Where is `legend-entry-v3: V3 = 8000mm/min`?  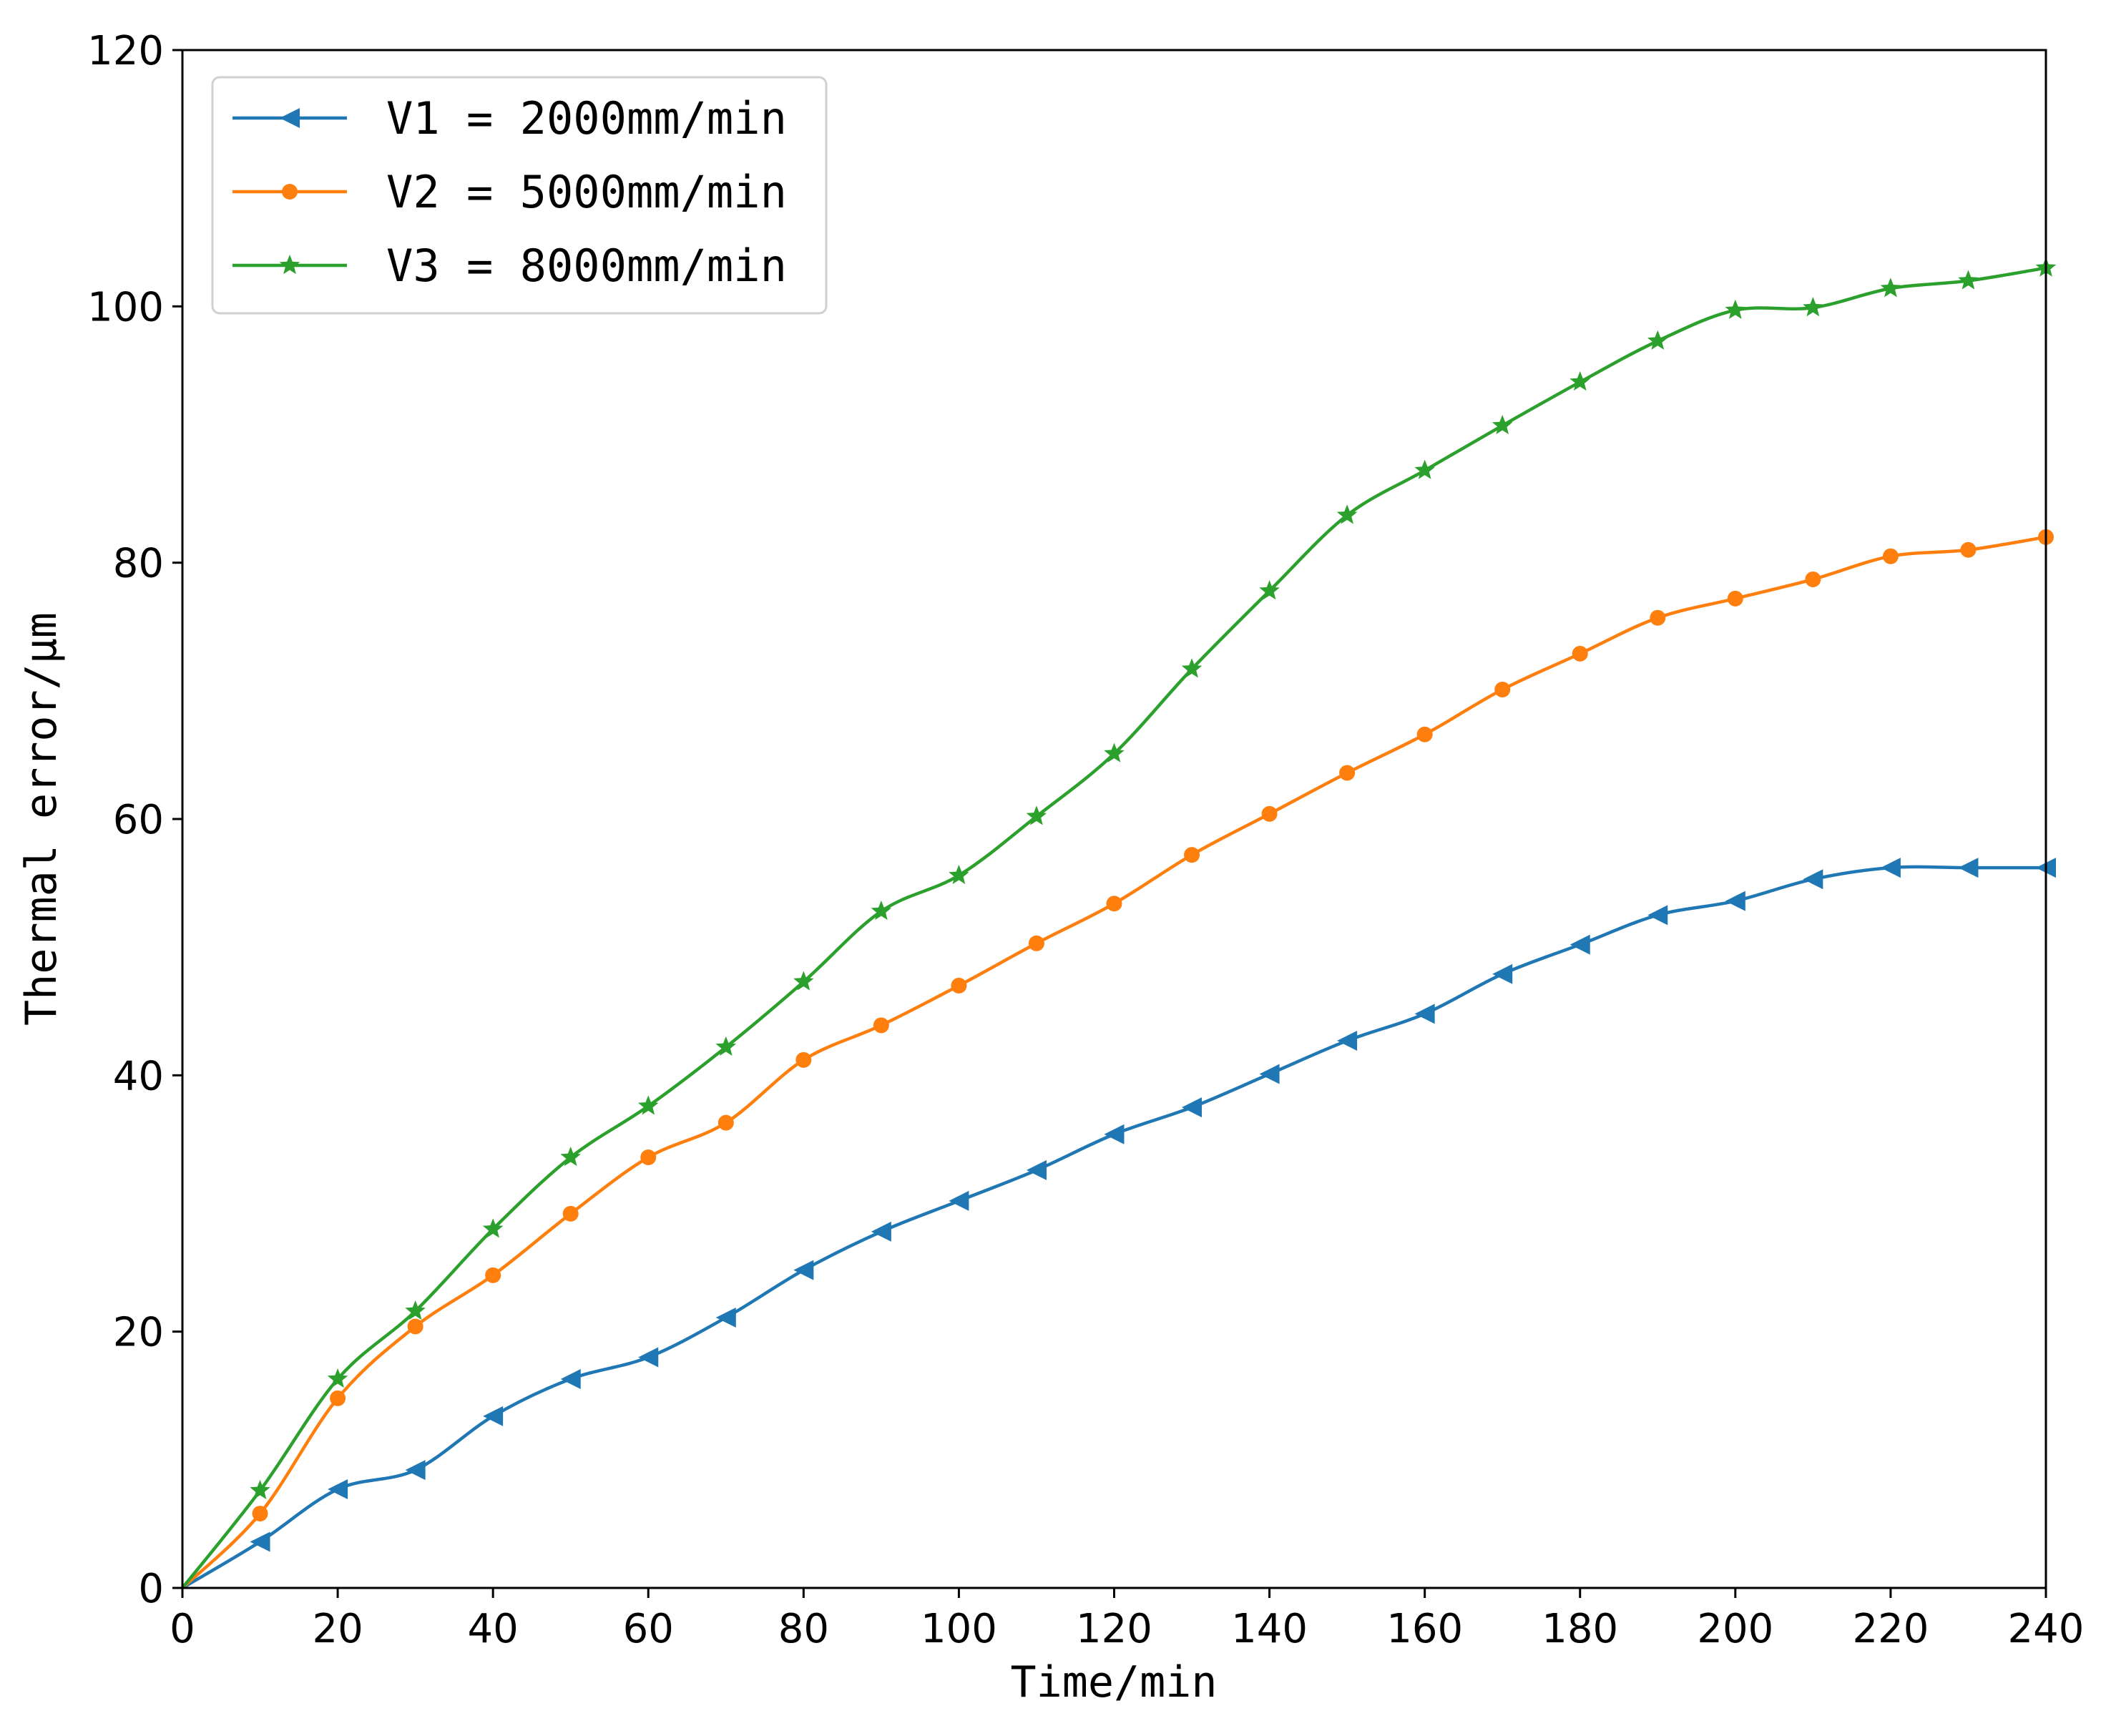
legend-entry-v3: V3 = 8000mm/min is located at coordinates (509, 266).